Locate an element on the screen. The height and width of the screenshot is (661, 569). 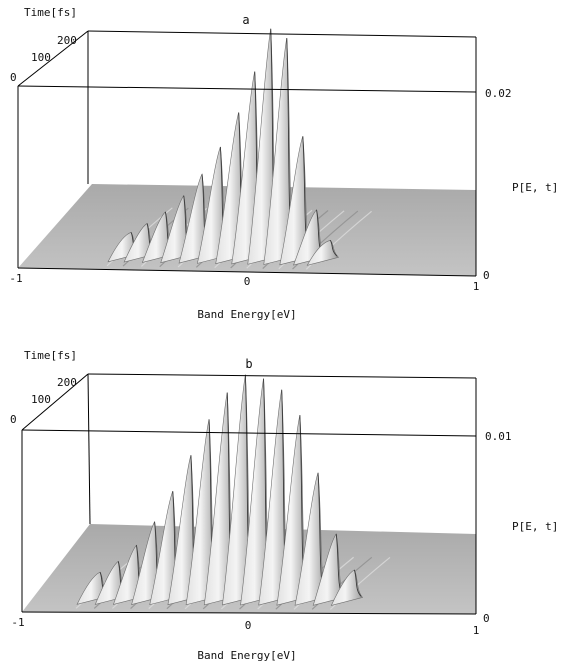
panel-a-time-tick-0: 0 is located at coordinates (13, 77).